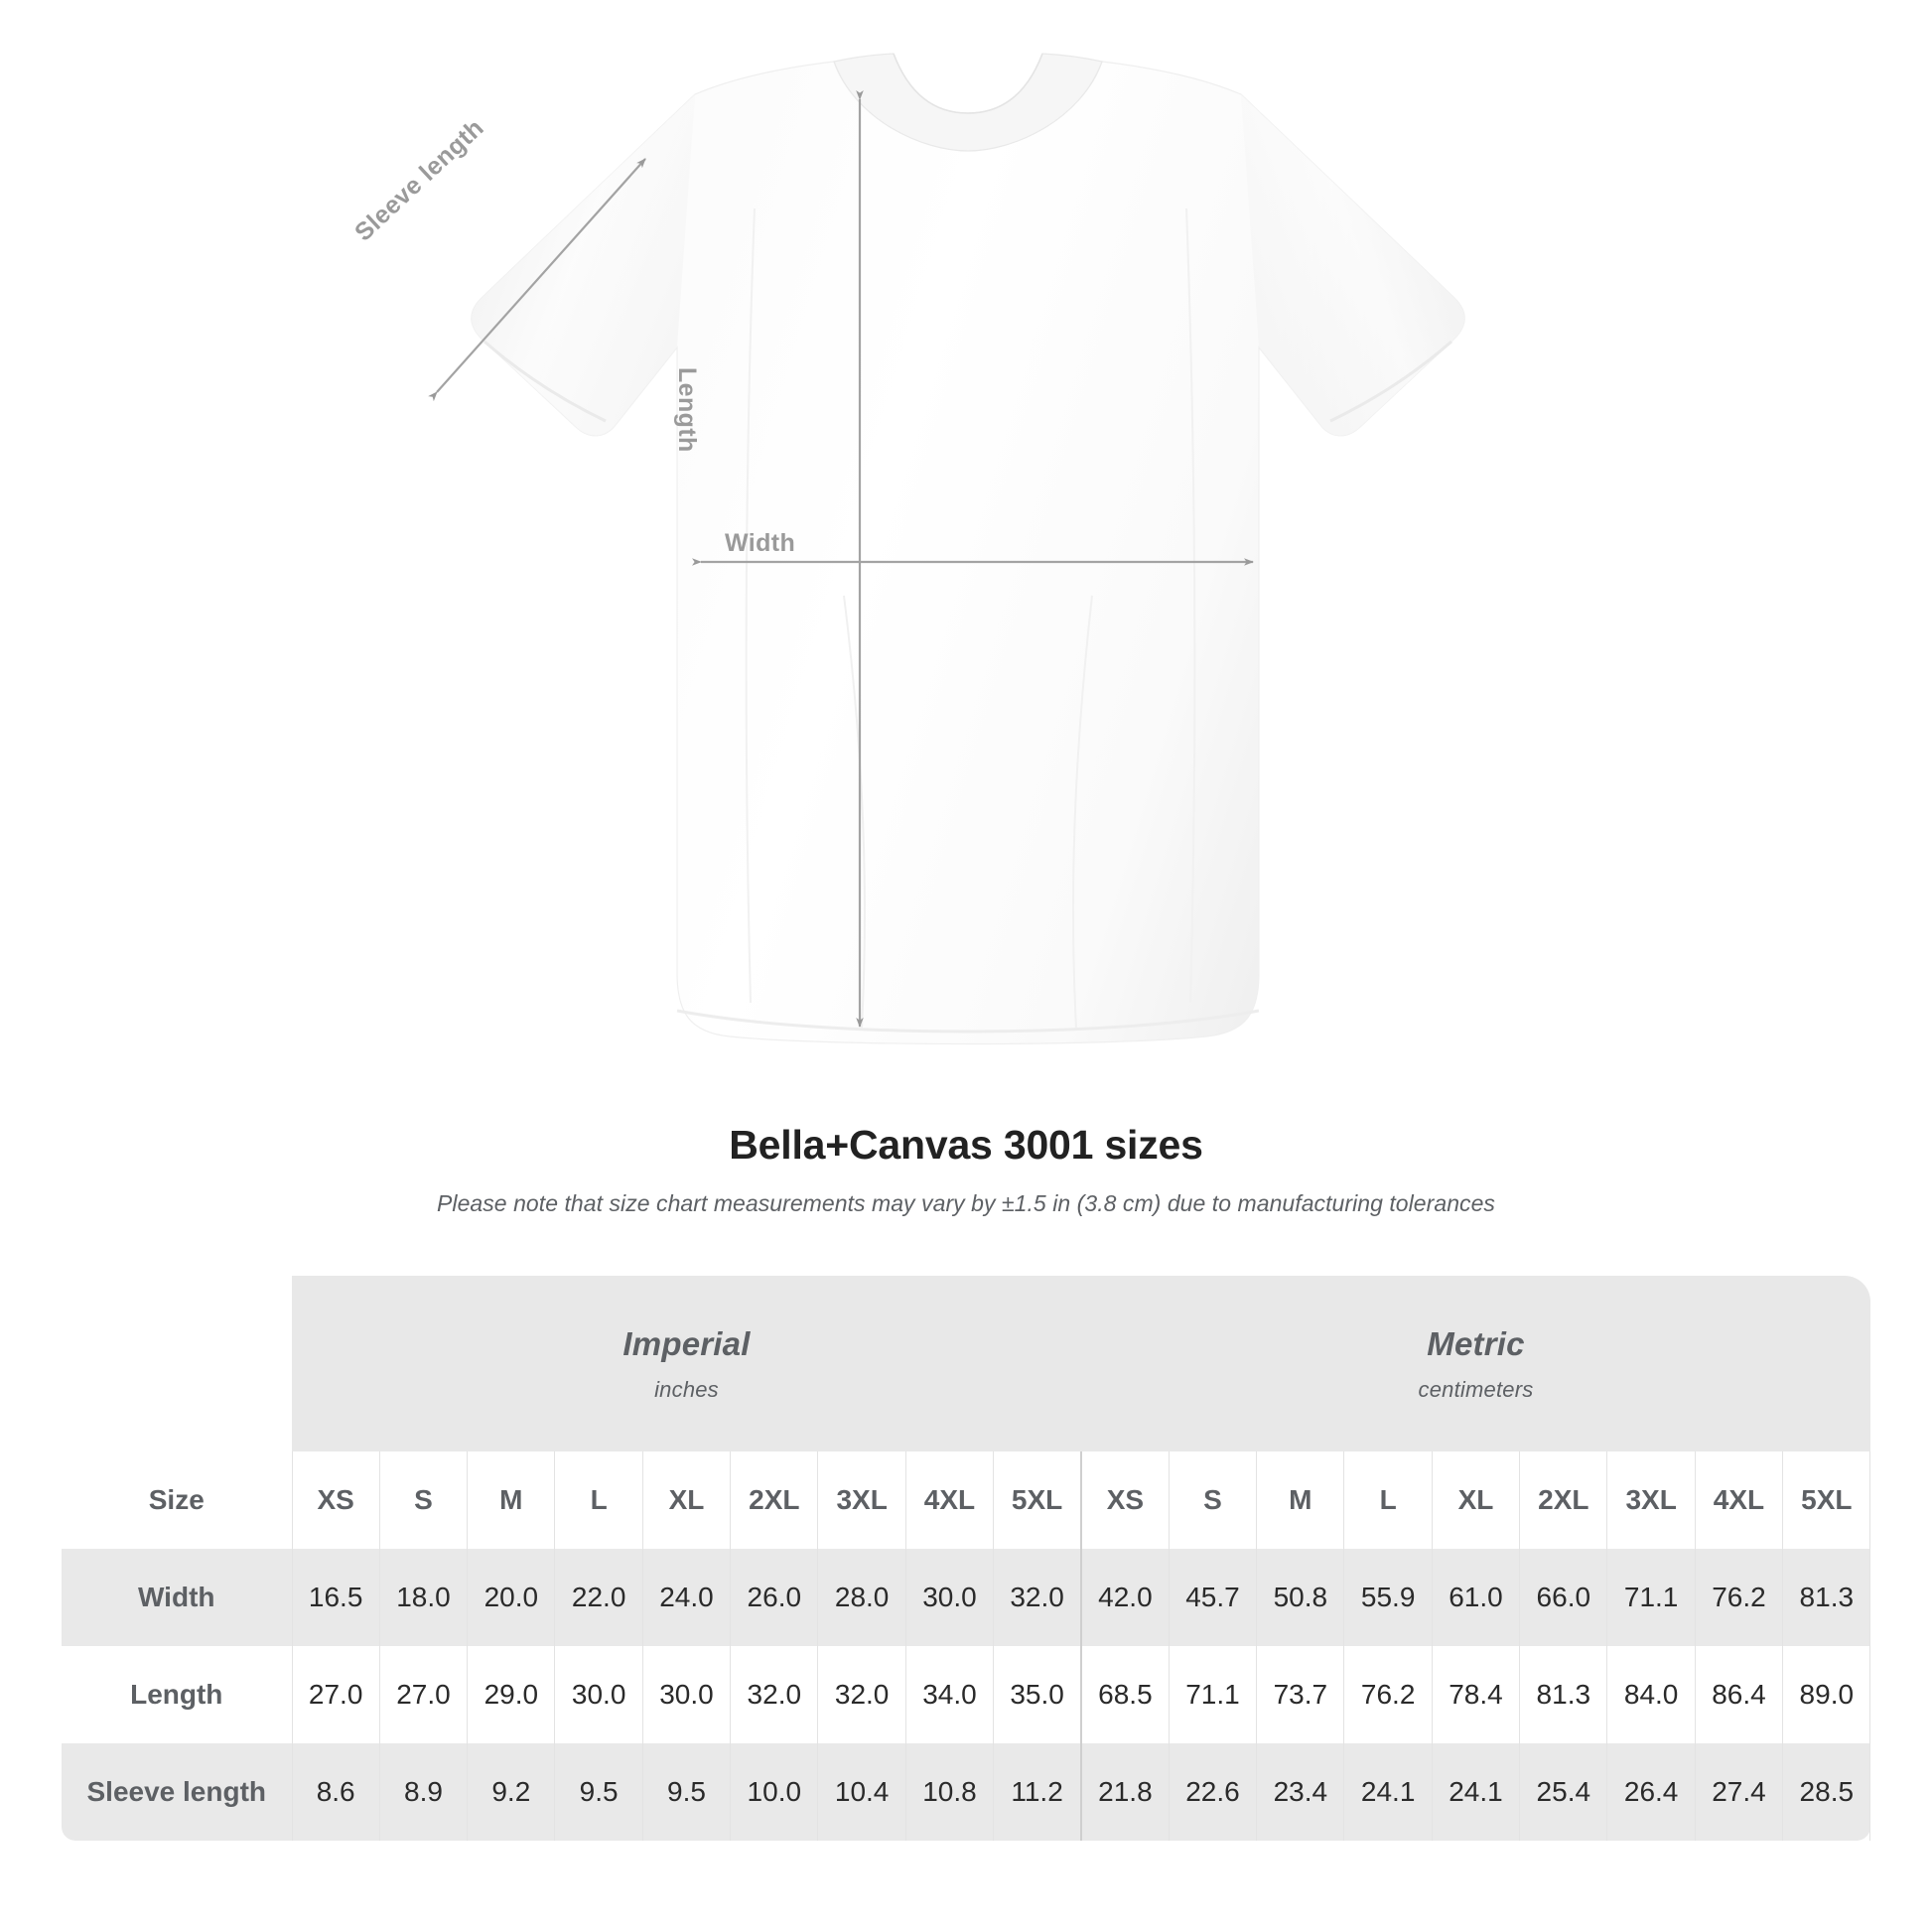 The height and width of the screenshot is (1932, 1932). What do you see at coordinates (177, 1597) in the screenshot?
I see `row-label: Width` at bounding box center [177, 1597].